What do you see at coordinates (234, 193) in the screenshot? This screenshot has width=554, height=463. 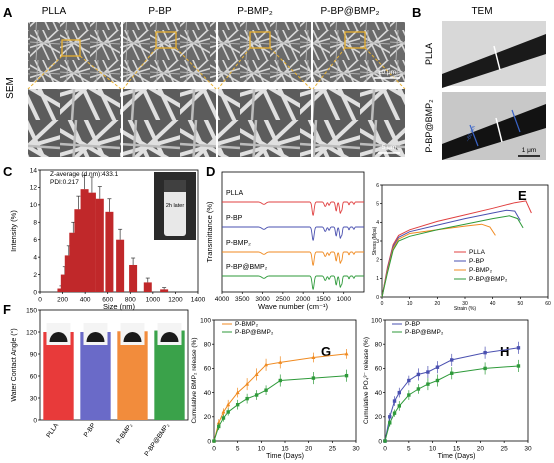 I see `ftir-series-label-1: PLLA` at bounding box center [234, 193].